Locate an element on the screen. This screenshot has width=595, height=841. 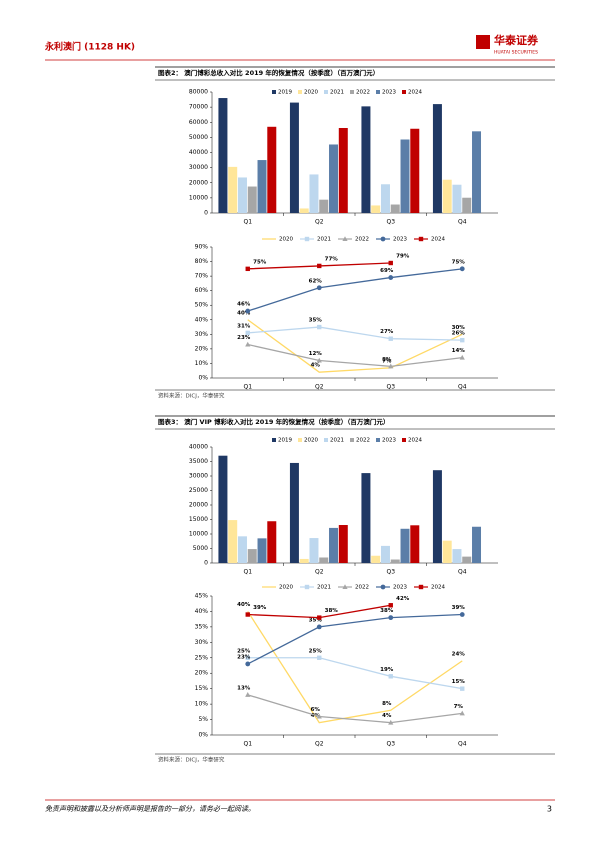
data-label: 77% is located at coordinates (332, 259).